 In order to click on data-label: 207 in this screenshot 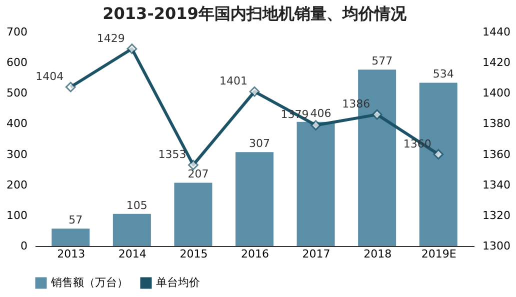, I will do `click(198, 174)`.